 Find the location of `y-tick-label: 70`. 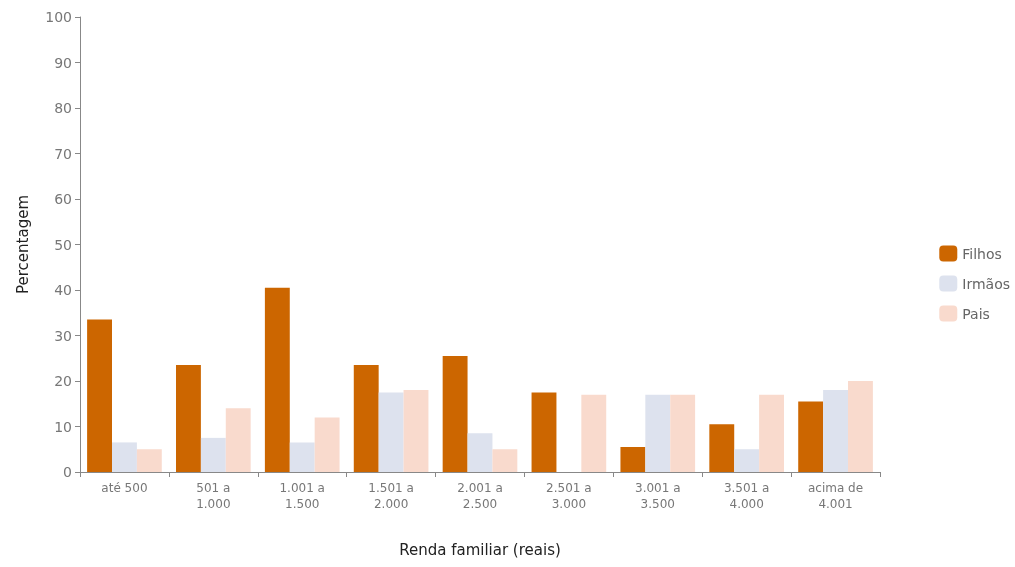

y-tick-label: 70 is located at coordinates (63, 153).